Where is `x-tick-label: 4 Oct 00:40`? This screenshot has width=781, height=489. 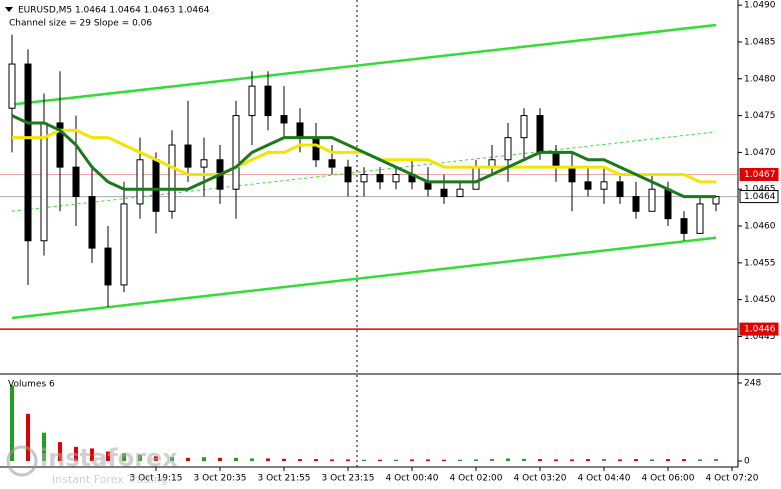
x-tick-label: 4 Oct 00:40 is located at coordinates (412, 479).